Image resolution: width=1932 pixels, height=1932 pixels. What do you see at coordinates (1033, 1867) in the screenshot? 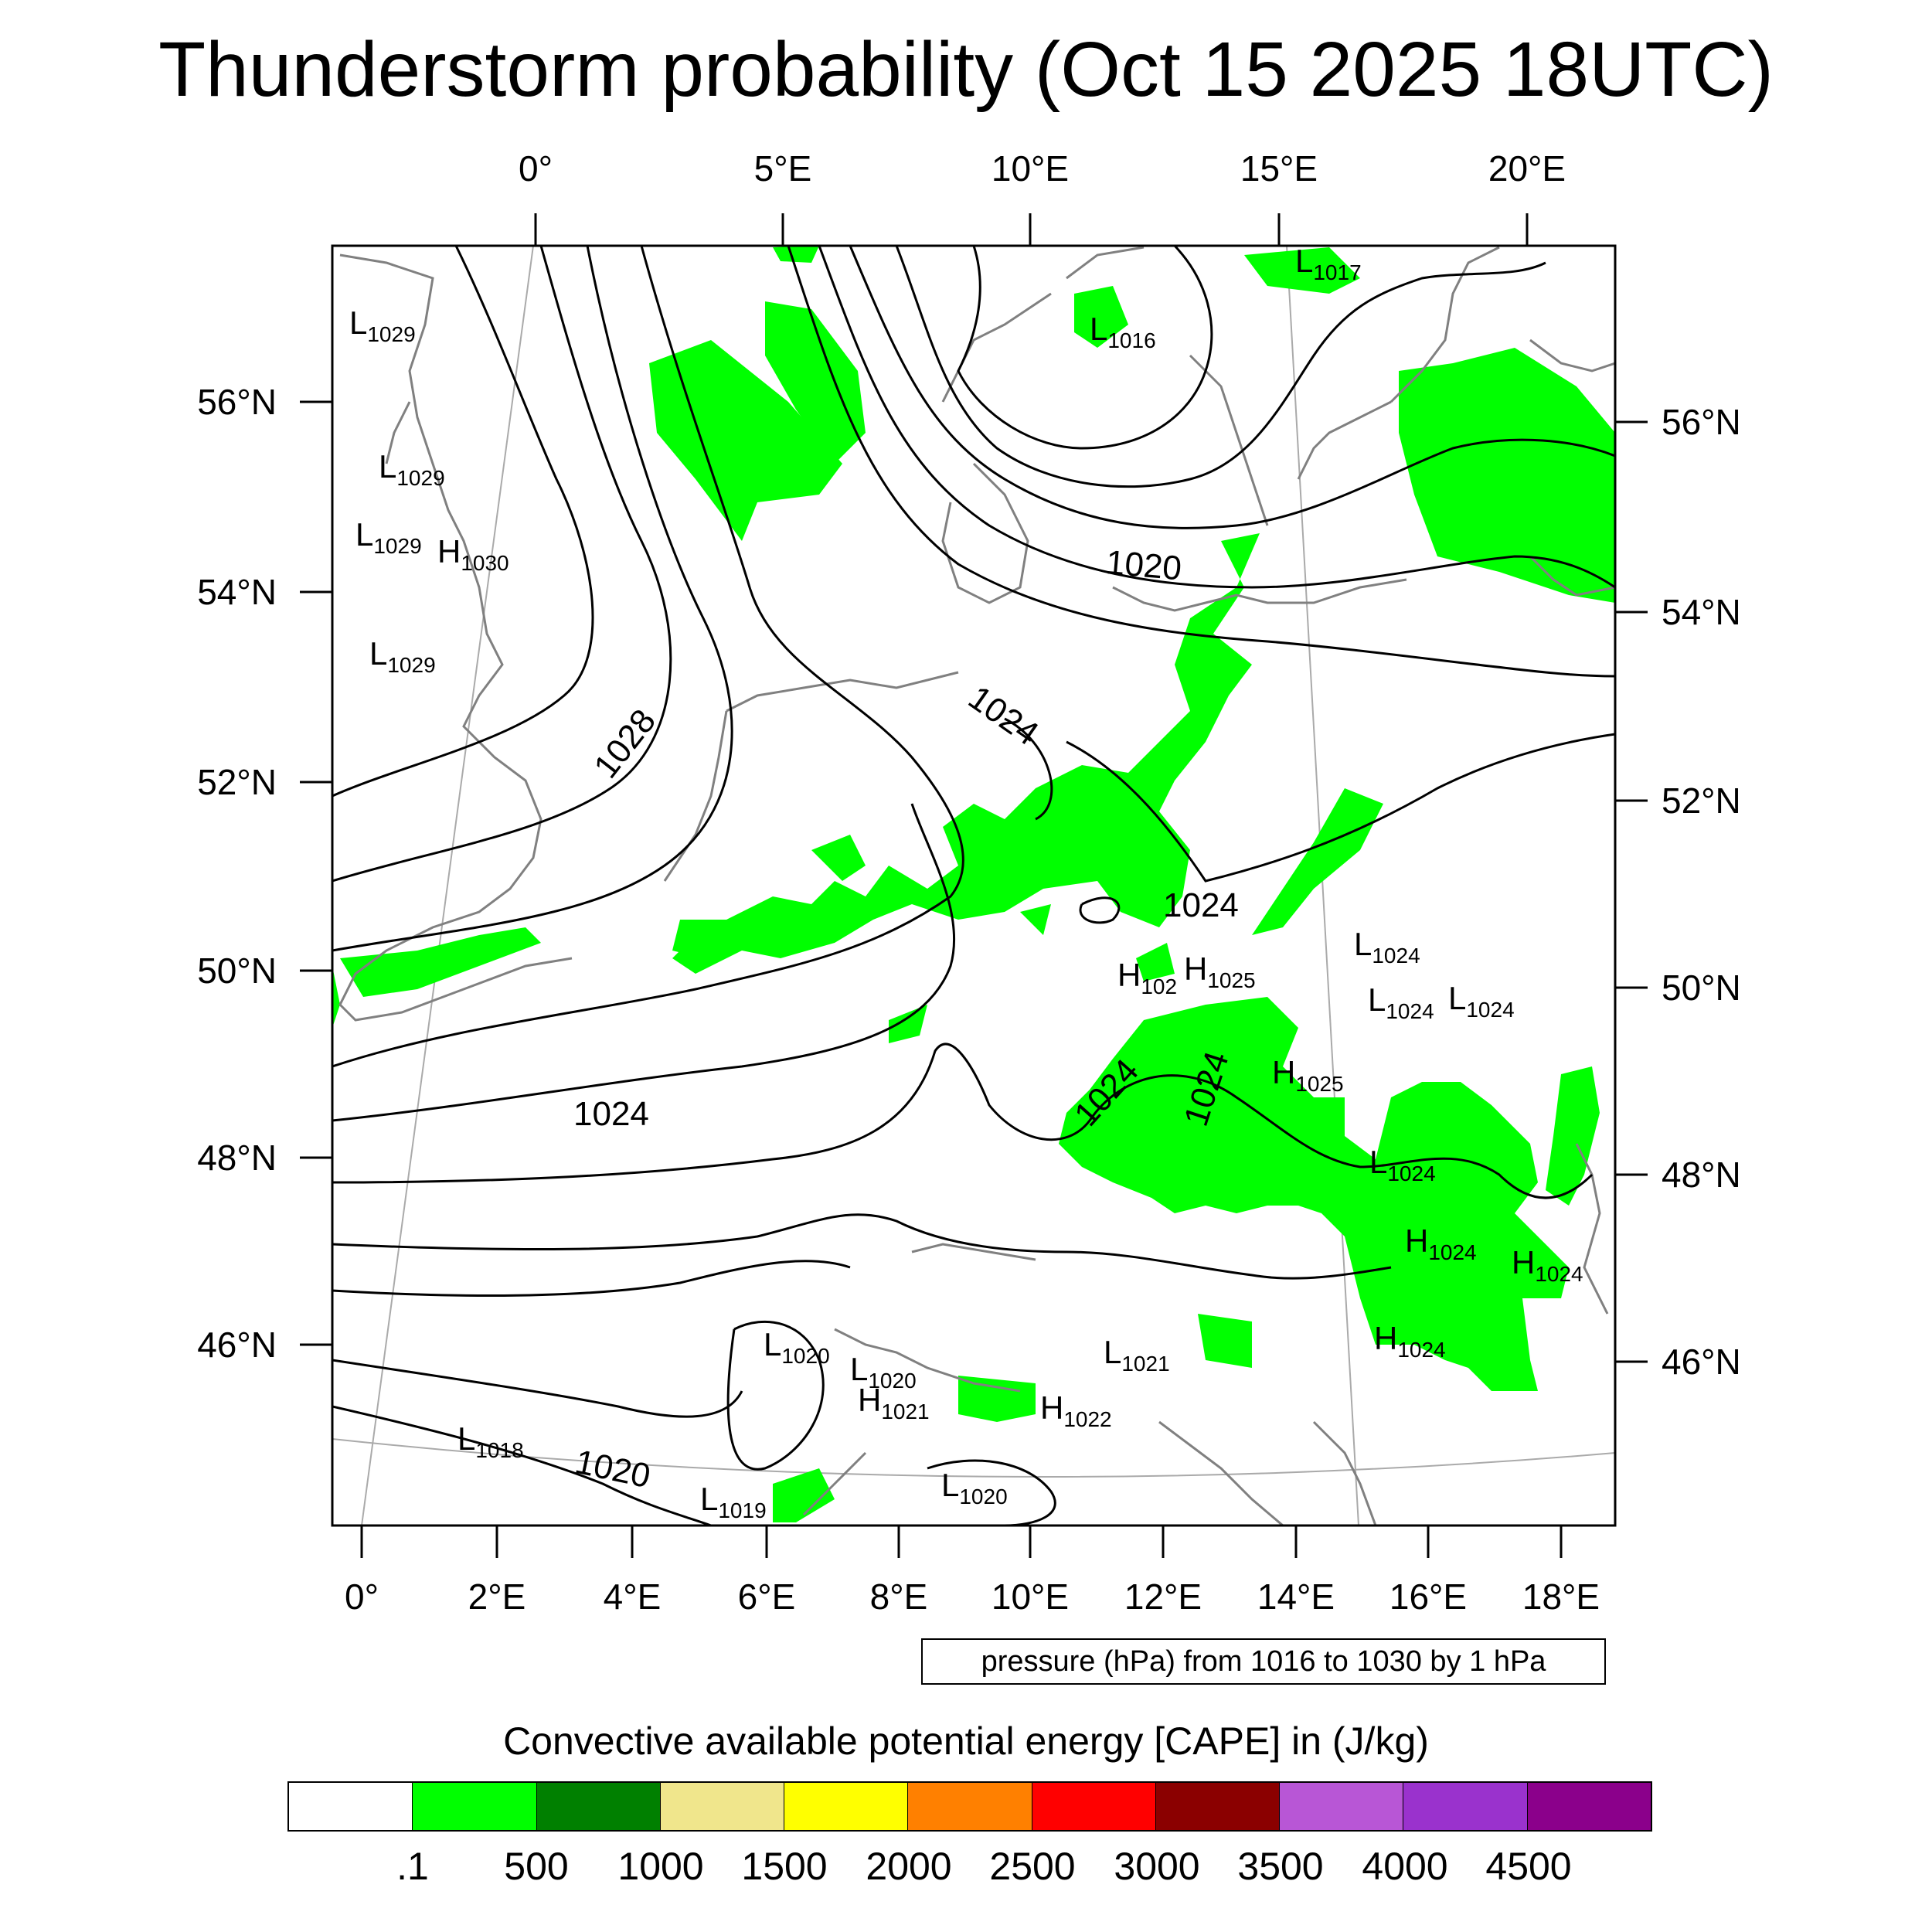
I see `colorbar-label: 2500` at bounding box center [1033, 1867].